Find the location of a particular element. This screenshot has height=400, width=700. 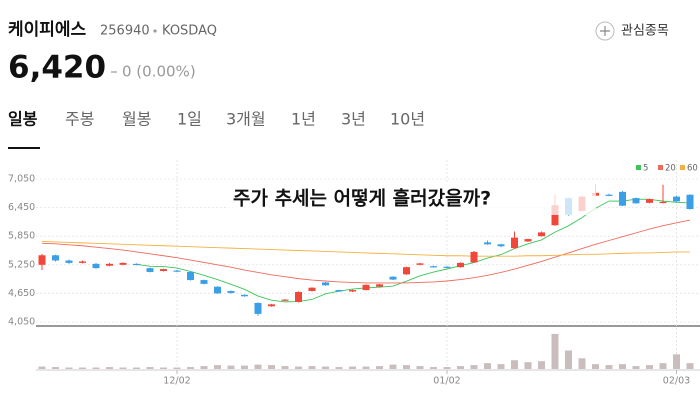

price: 6,420 is located at coordinates (57, 68).